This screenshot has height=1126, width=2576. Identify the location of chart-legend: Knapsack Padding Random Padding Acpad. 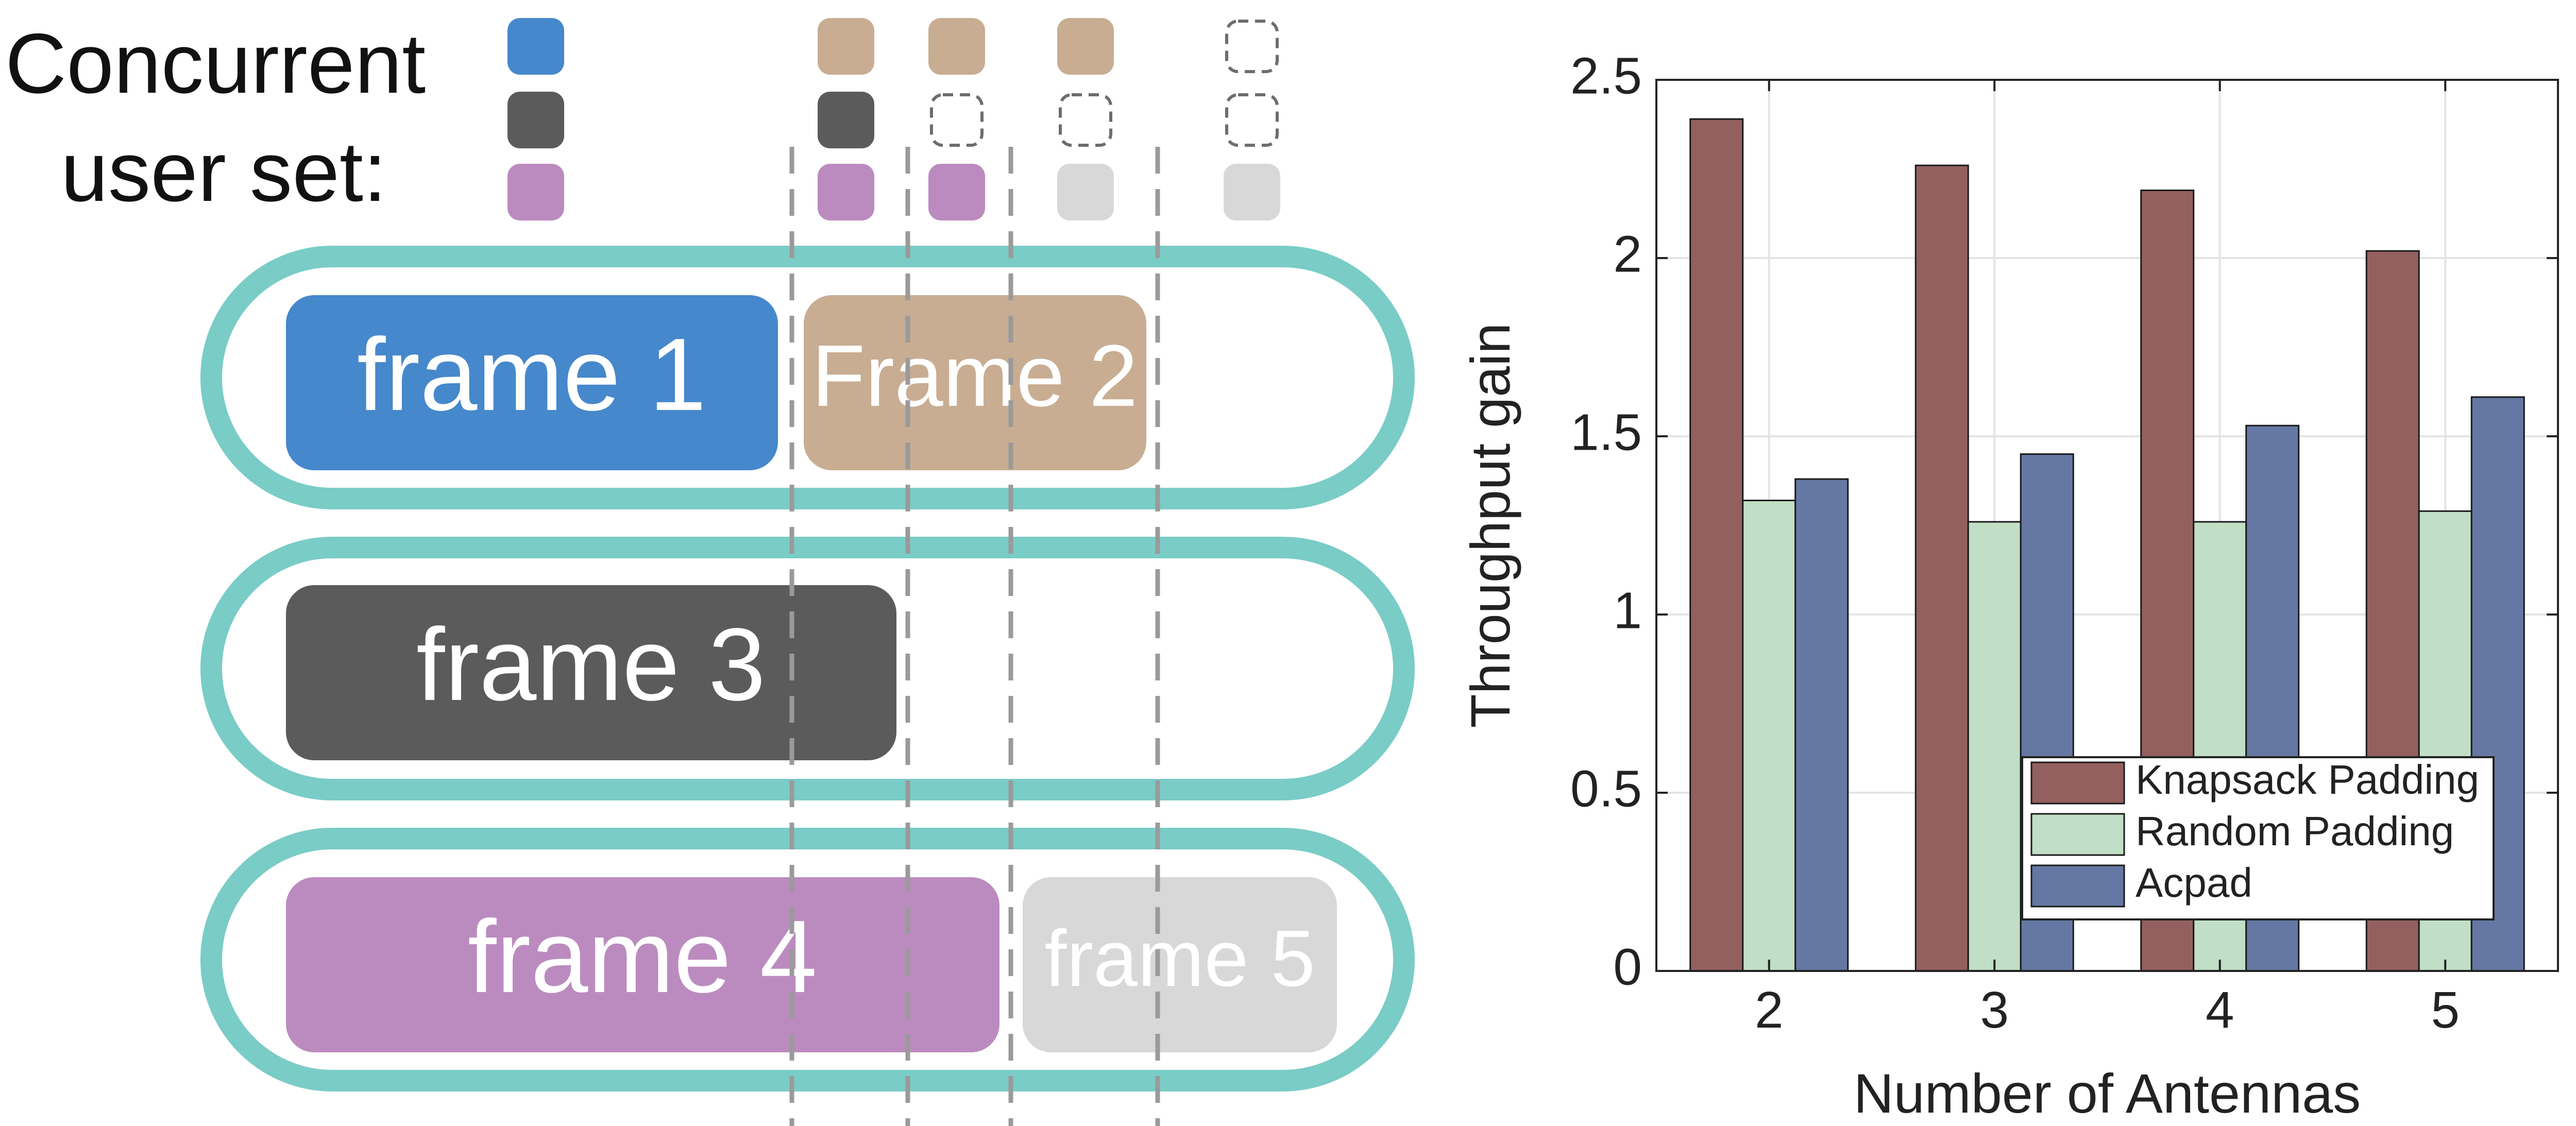
(2258, 838).